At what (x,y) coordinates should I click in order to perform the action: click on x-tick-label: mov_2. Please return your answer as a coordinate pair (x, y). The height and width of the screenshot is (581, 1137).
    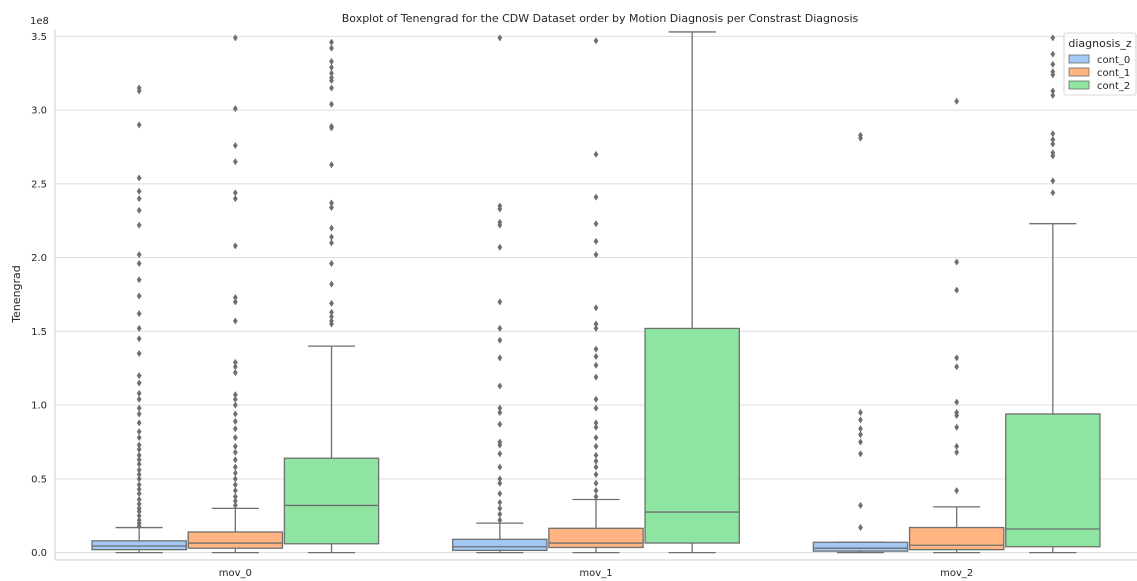
    Looking at the image, I should click on (956, 573).